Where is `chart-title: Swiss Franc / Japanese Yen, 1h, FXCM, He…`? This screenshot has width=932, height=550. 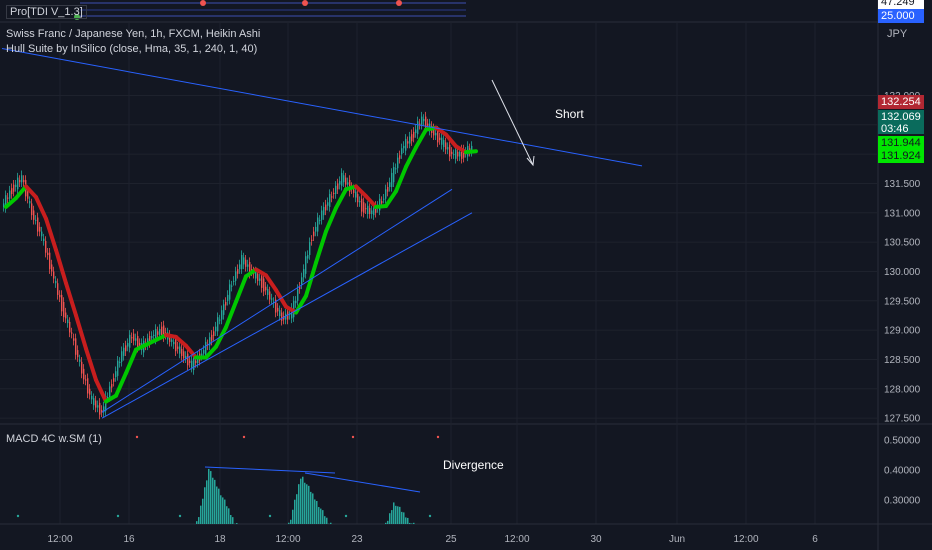
chart-title: Swiss Franc / Japanese Yen, 1h, FXCM, He… is located at coordinates (133, 34).